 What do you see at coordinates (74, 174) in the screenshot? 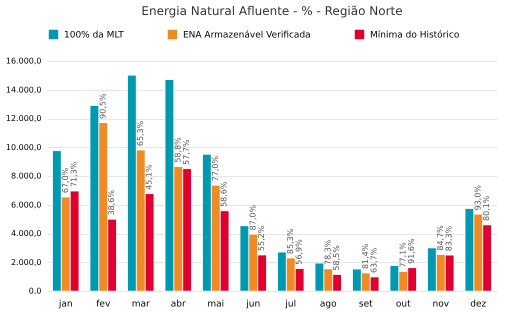
I see `annotation: 71,3%` at bounding box center [74, 174].